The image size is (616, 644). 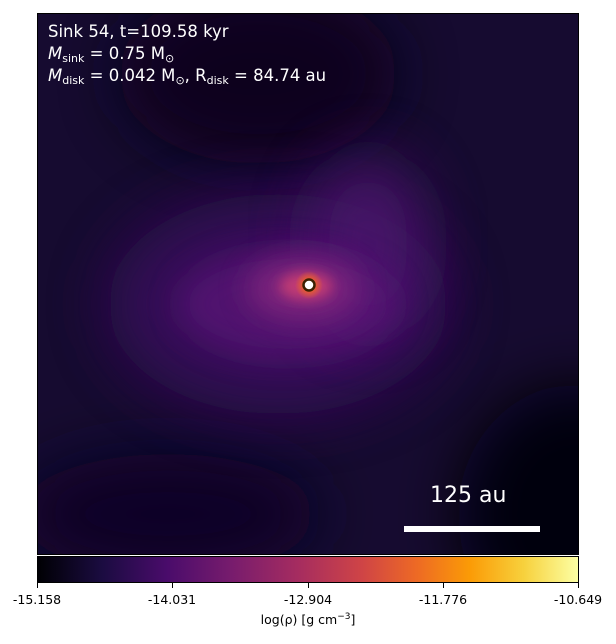 What do you see at coordinates (578, 599) in the screenshot?
I see `colorbar-tick-label: -10.649` at bounding box center [578, 599].